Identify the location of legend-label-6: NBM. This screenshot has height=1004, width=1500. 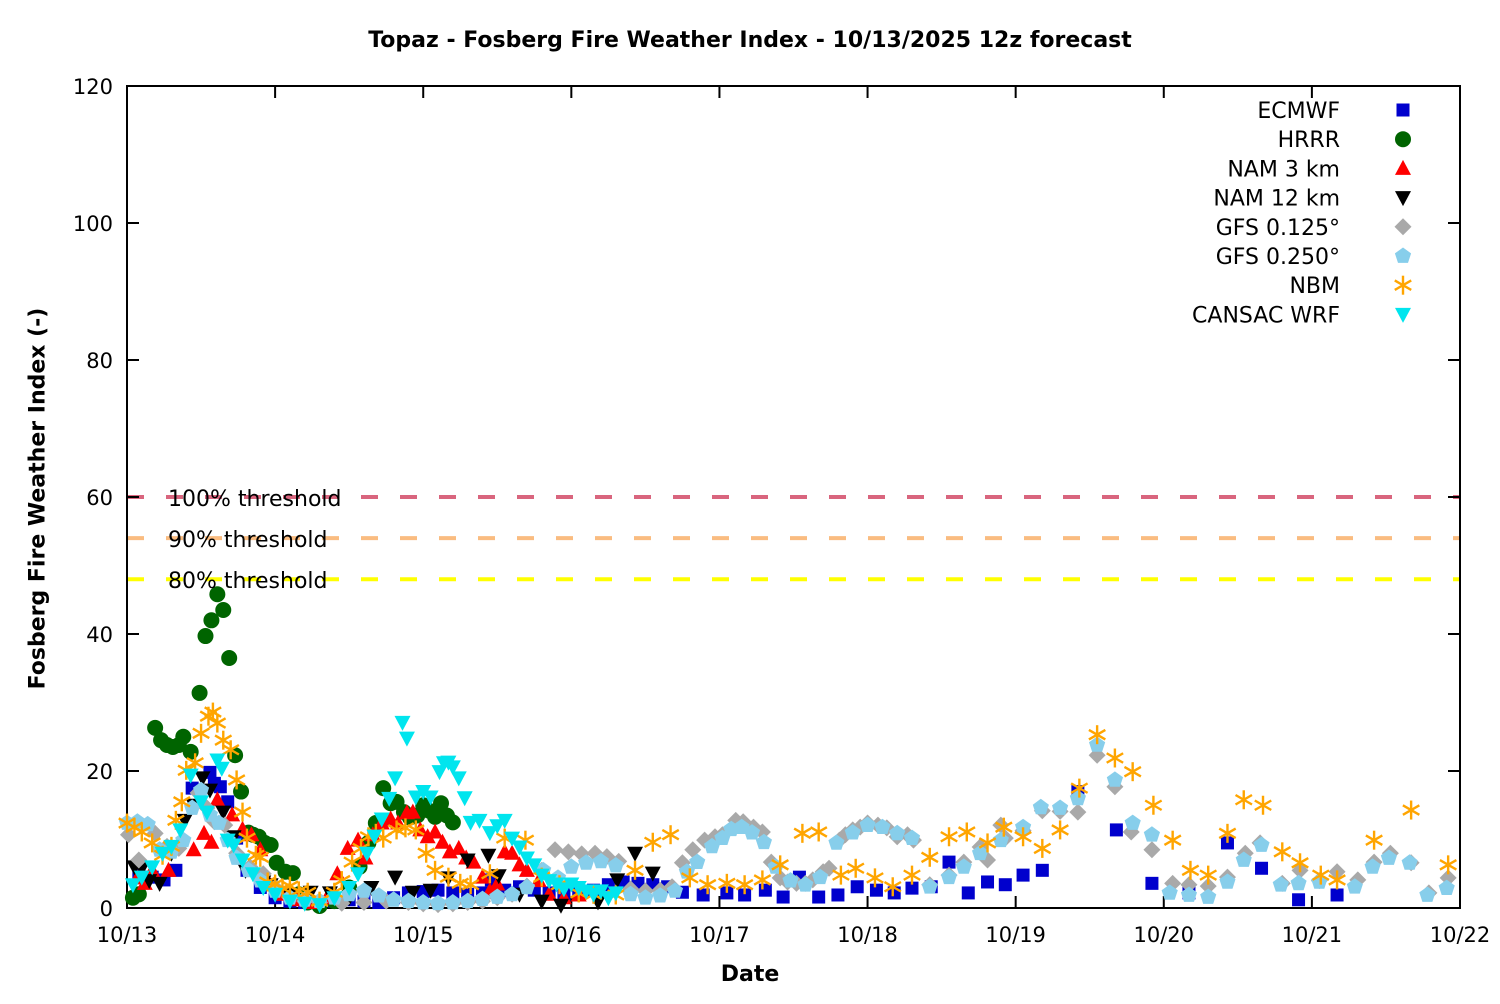
(1314, 286).